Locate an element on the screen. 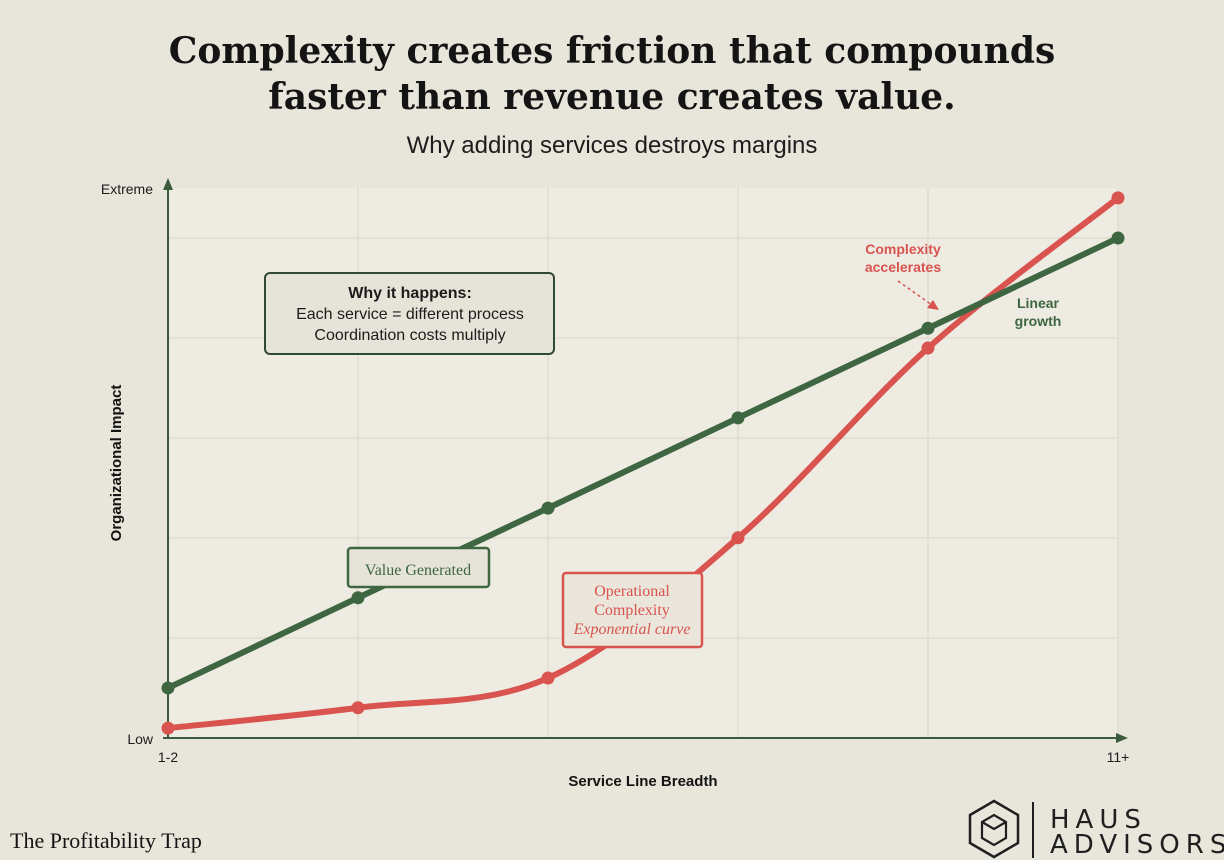 This screenshot has width=1224, height=860. x-axis-arrow is located at coordinates (1122, 738).